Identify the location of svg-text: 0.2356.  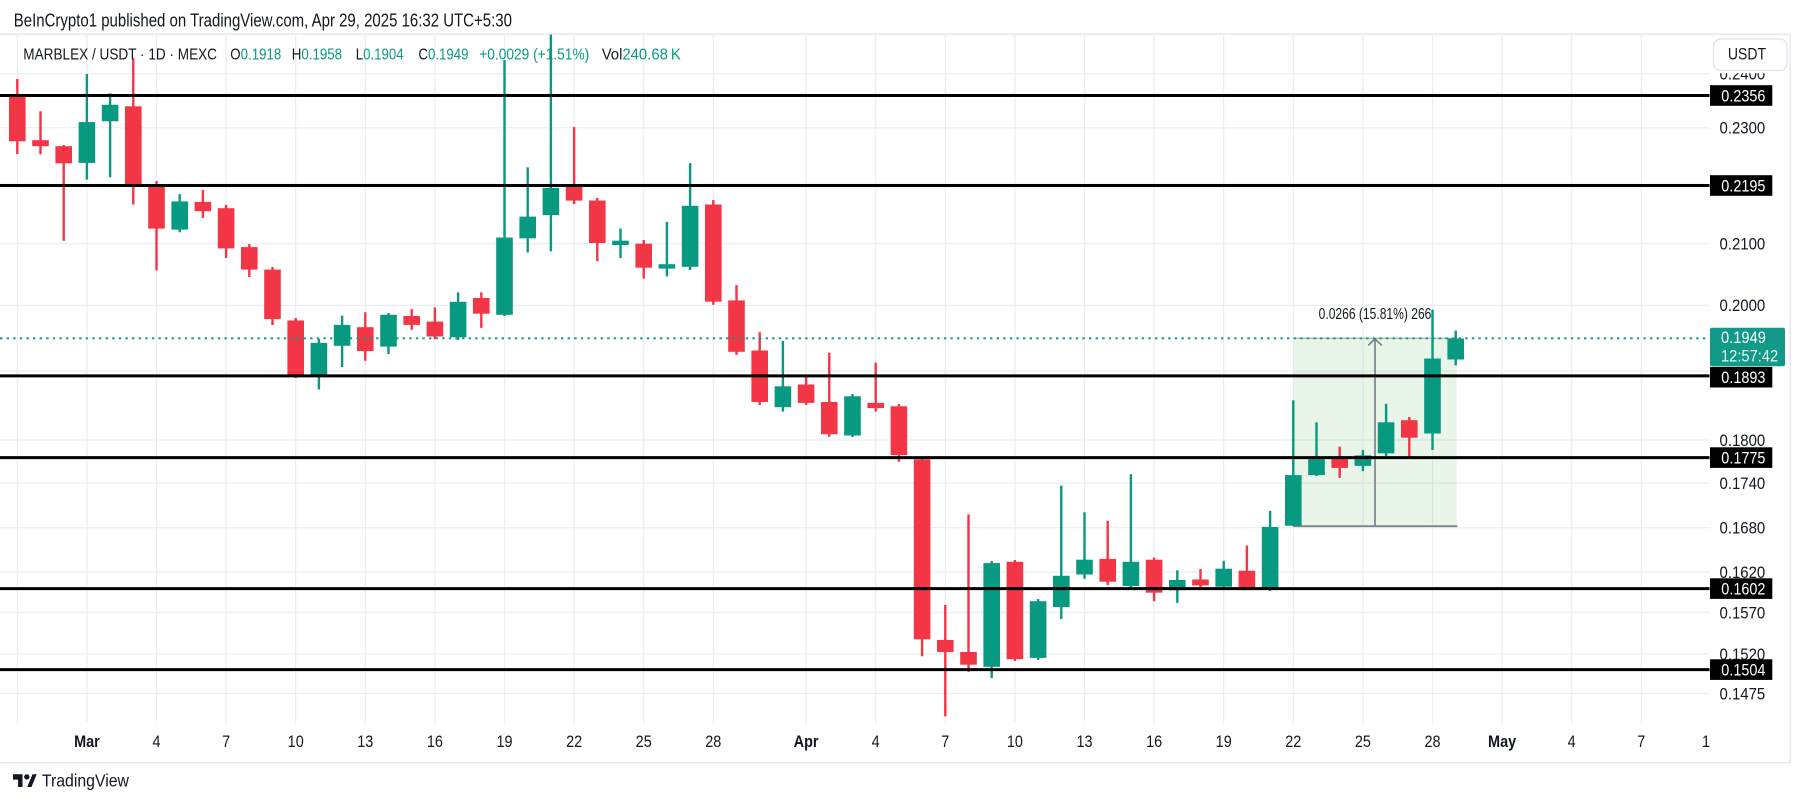
(1743, 96).